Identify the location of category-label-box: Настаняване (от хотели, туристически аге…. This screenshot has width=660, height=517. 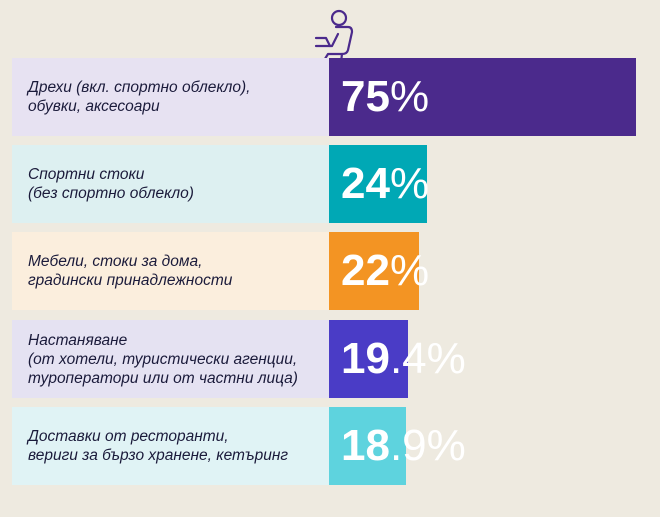
(170, 359).